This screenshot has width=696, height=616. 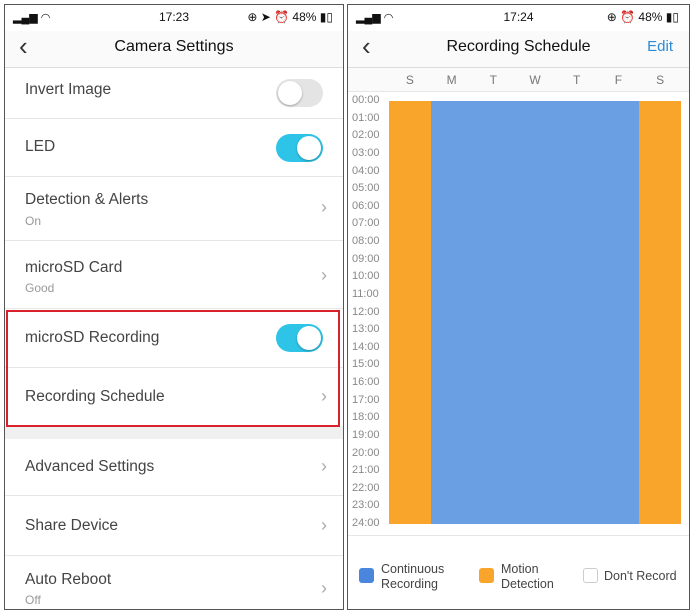 What do you see at coordinates (174, 275) in the screenshot?
I see `row-microsd-card: microSD Card Good ›` at bounding box center [174, 275].